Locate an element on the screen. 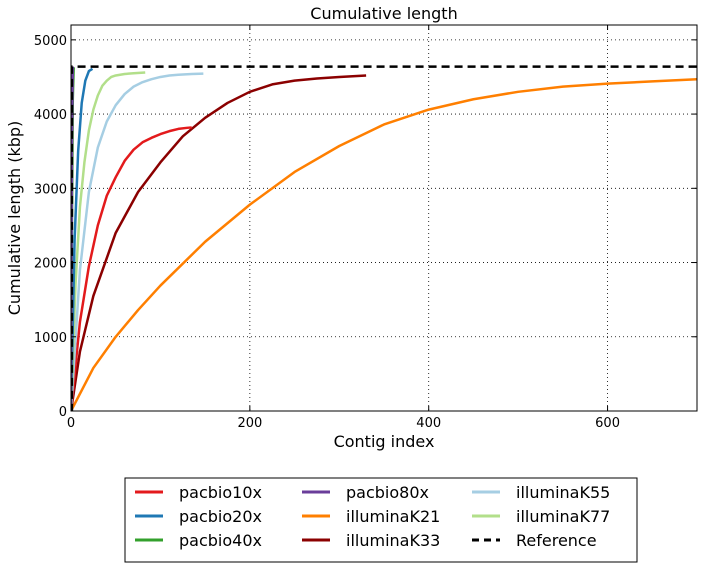 This screenshot has width=707, height=566. series-line-illuminak55 is located at coordinates (137, 241).